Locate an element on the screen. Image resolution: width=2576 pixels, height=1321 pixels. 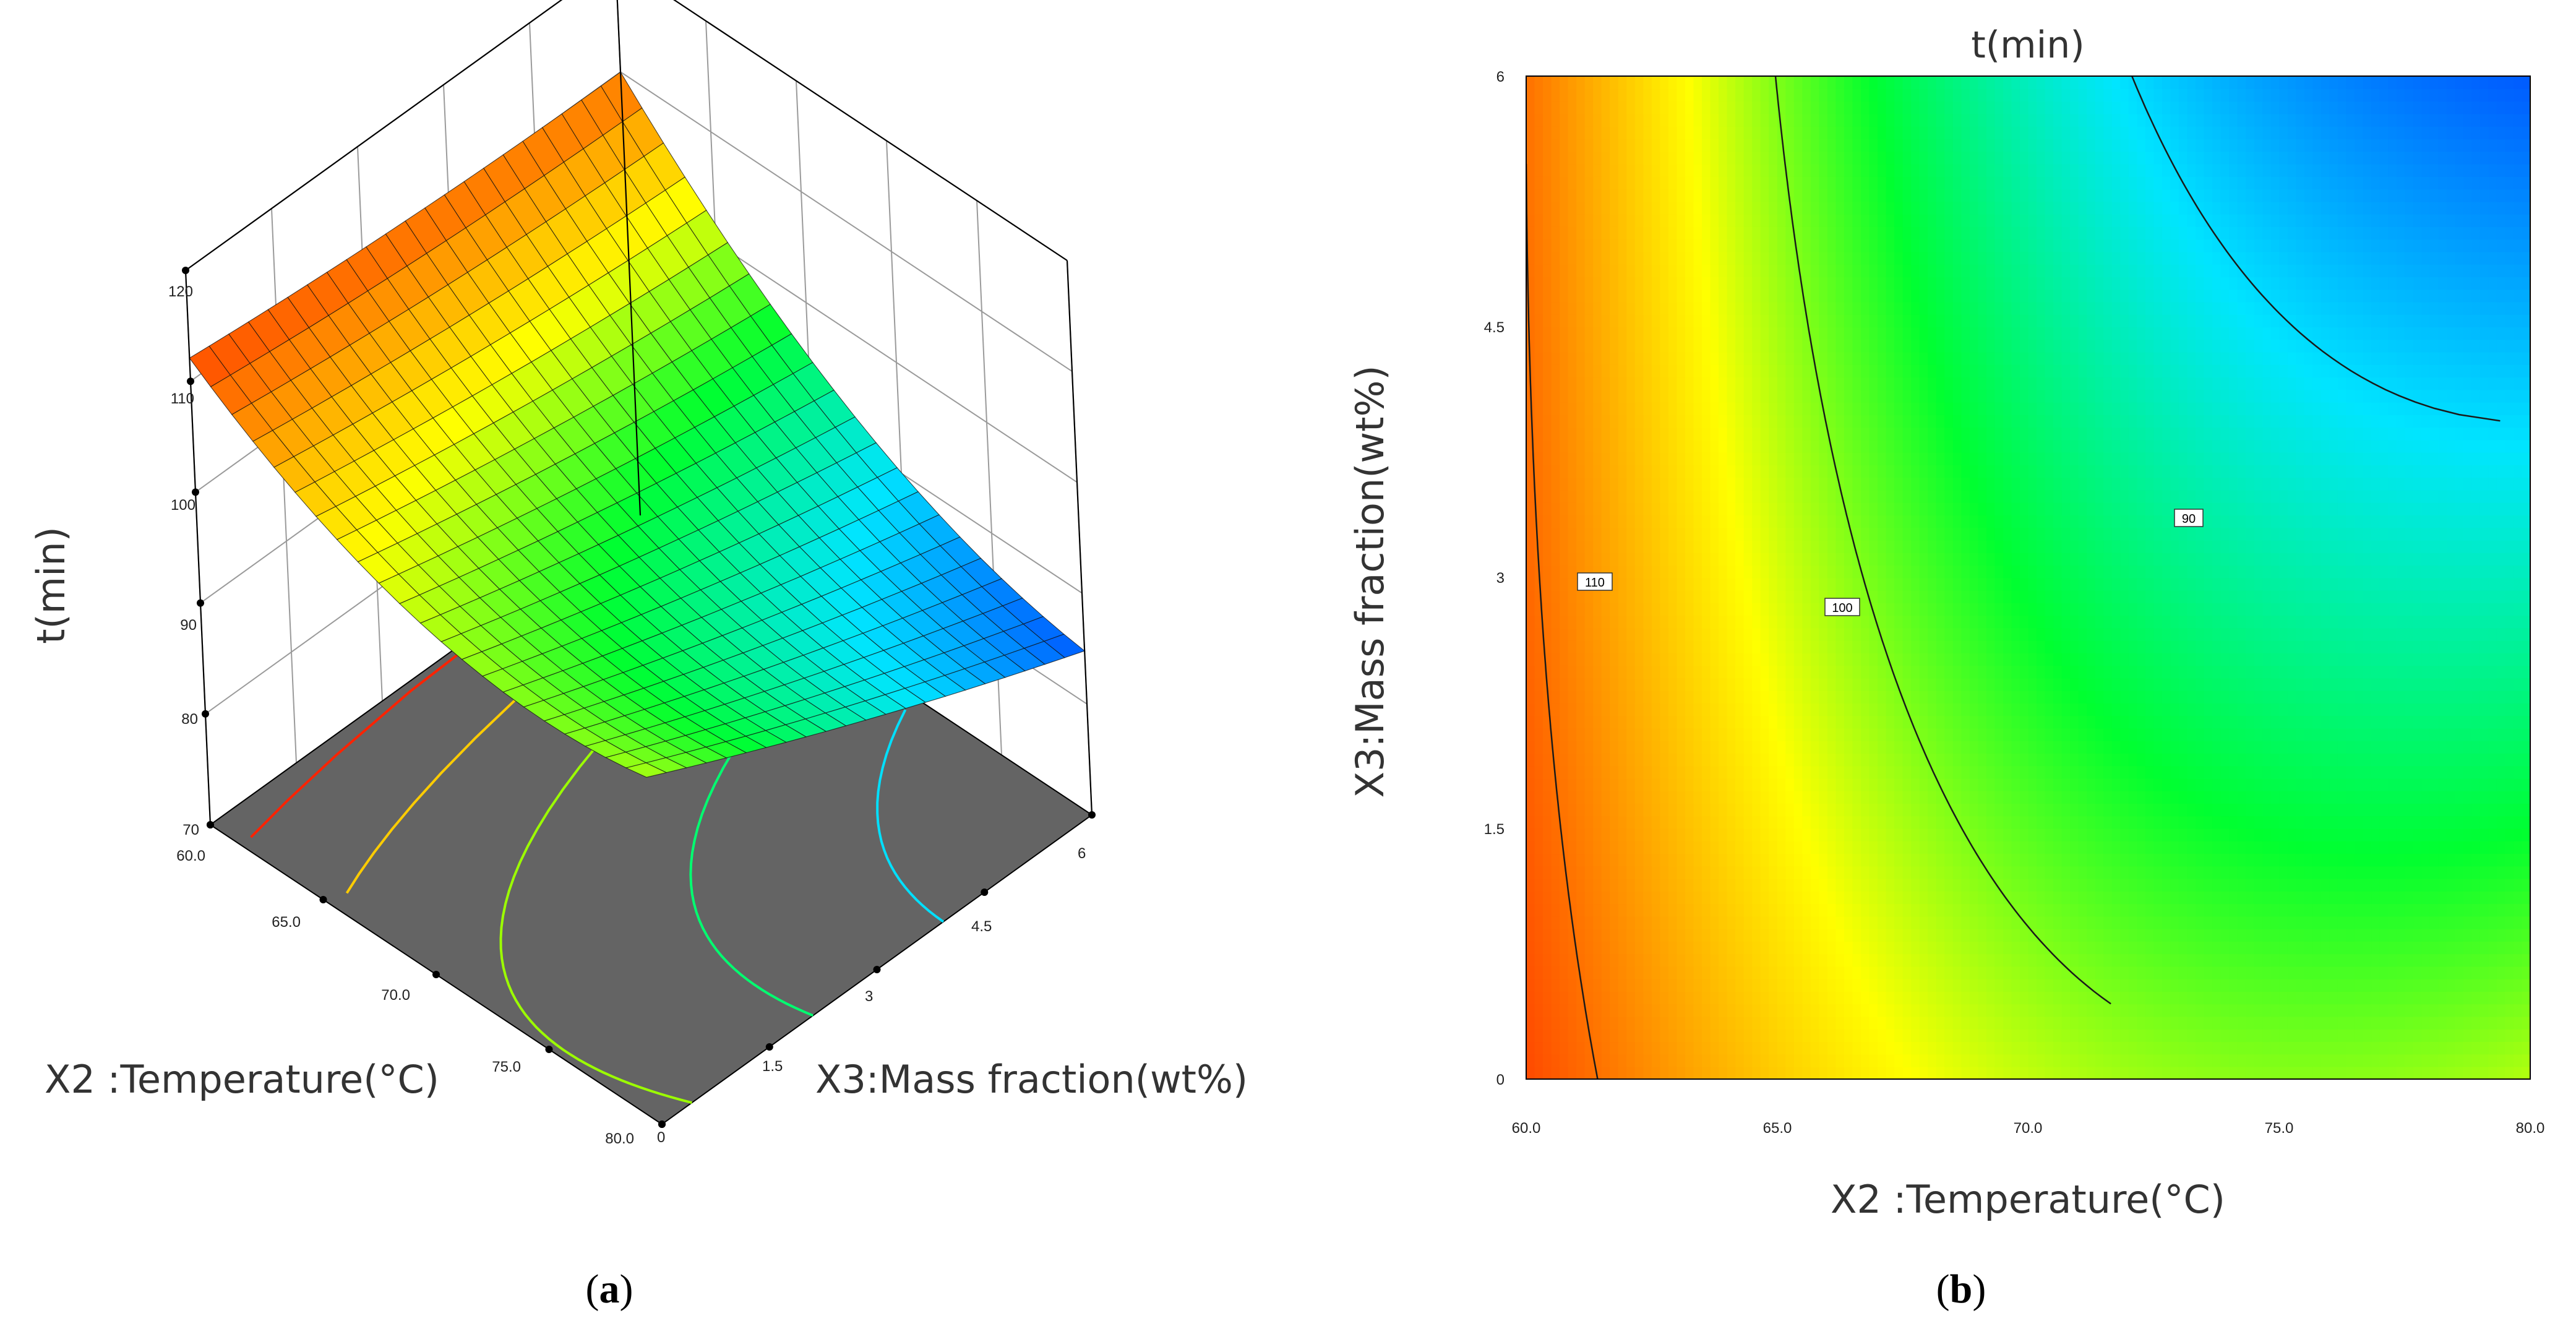
mass-fraction-tick-label: 6 is located at coordinates (1082, 853).